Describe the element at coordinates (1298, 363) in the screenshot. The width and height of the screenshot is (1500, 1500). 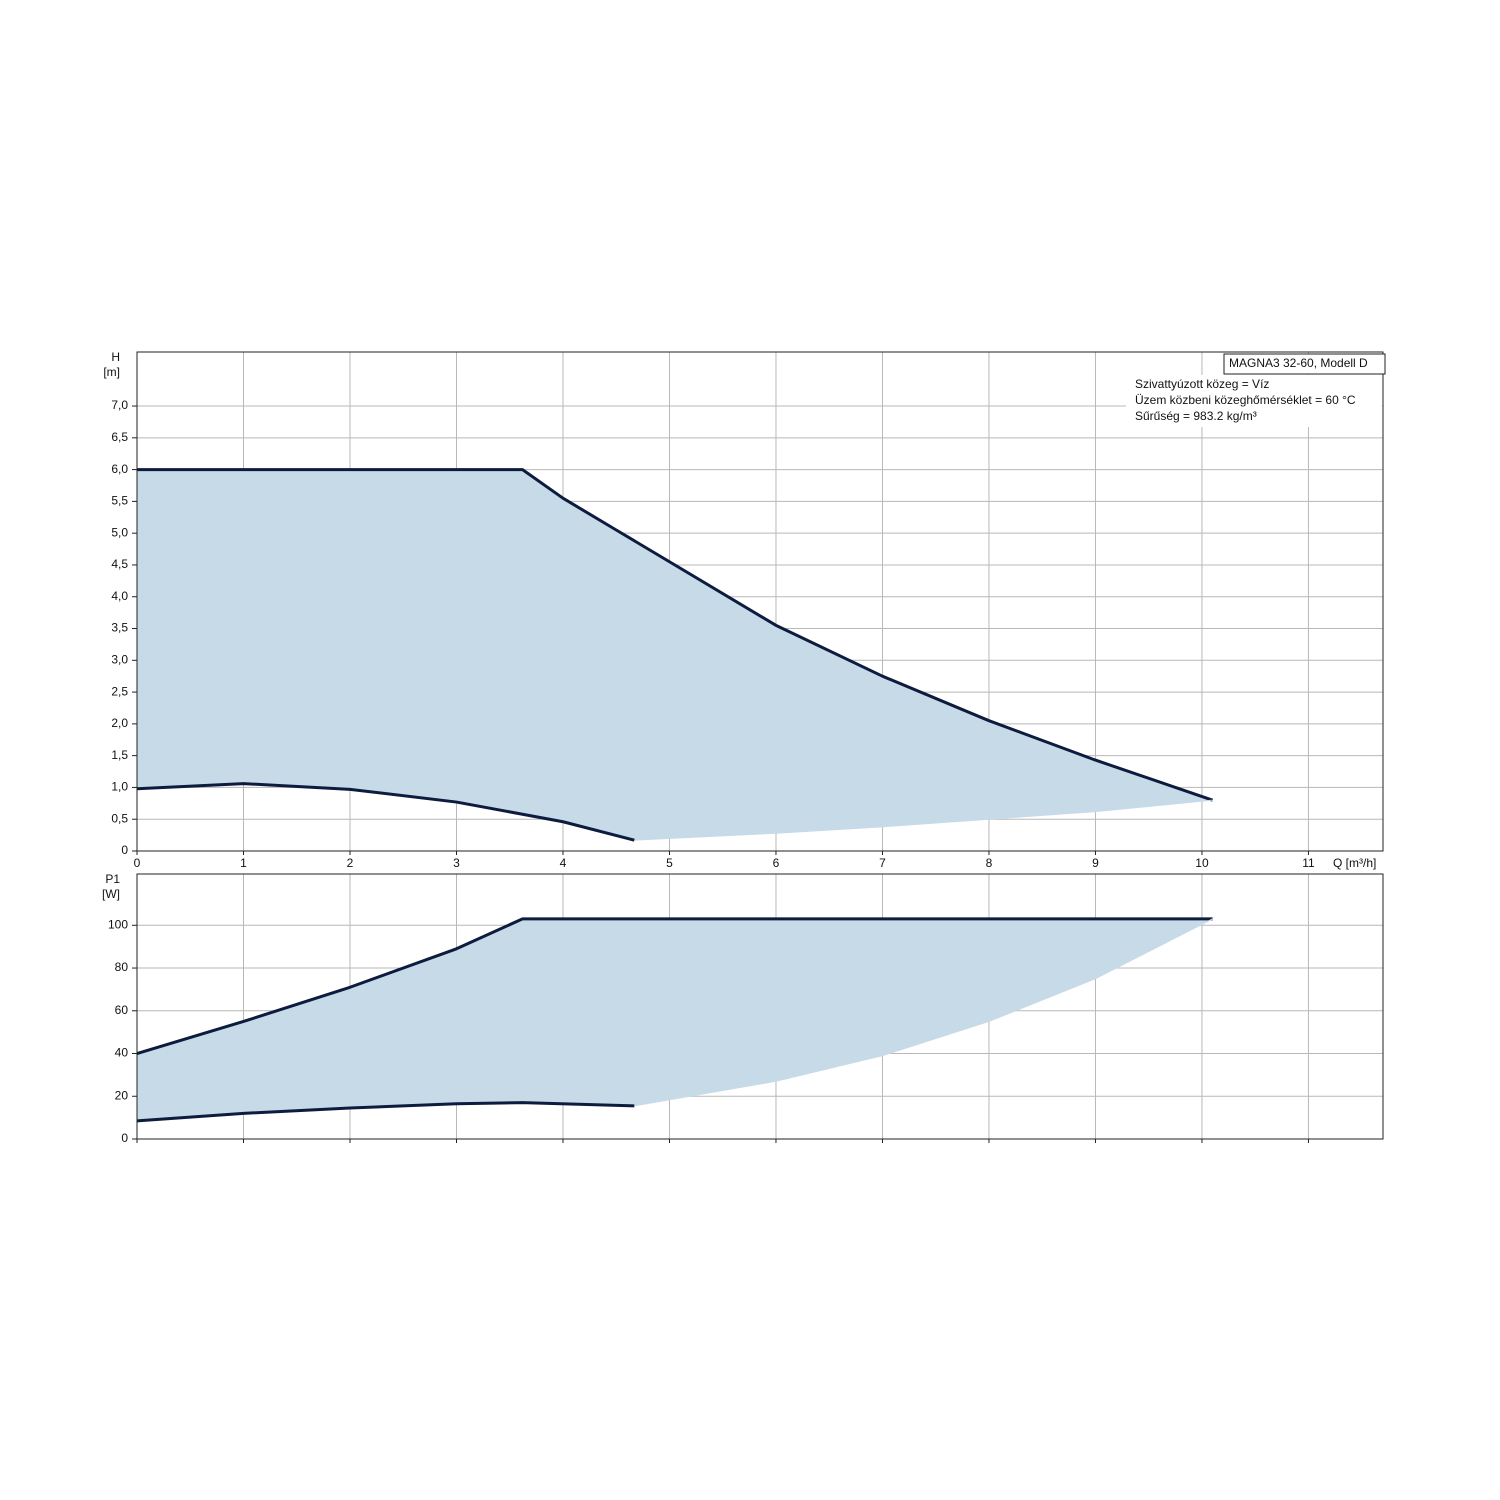
I see `legend-title: MAGNA3 32-60, Modell D` at that location.